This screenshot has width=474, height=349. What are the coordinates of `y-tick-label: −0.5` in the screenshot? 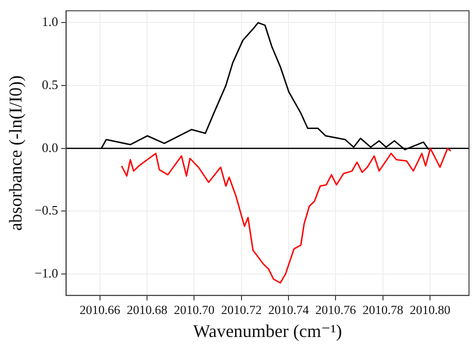 It's located at (46, 210).